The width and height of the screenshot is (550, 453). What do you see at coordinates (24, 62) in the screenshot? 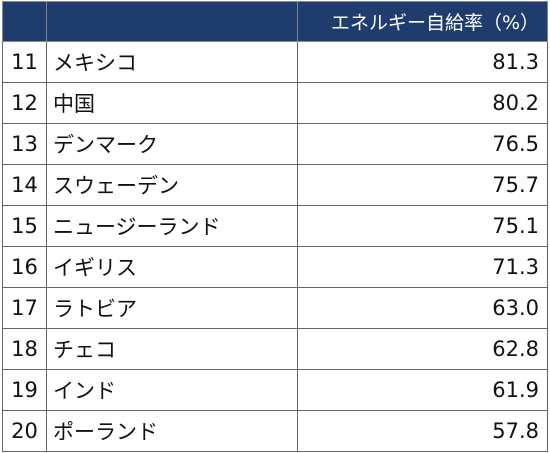
I see `rank-cell: 11` at bounding box center [24, 62].